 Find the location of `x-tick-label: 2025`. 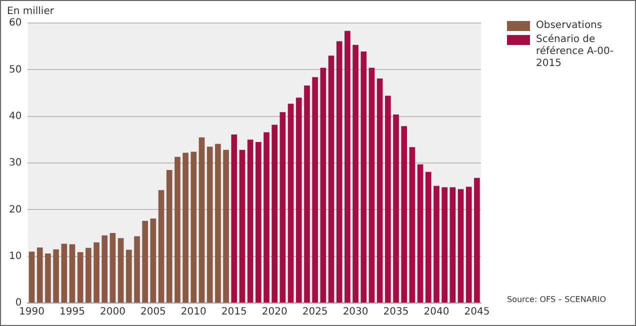

x-tick-label: 2025 is located at coordinates (315, 312).